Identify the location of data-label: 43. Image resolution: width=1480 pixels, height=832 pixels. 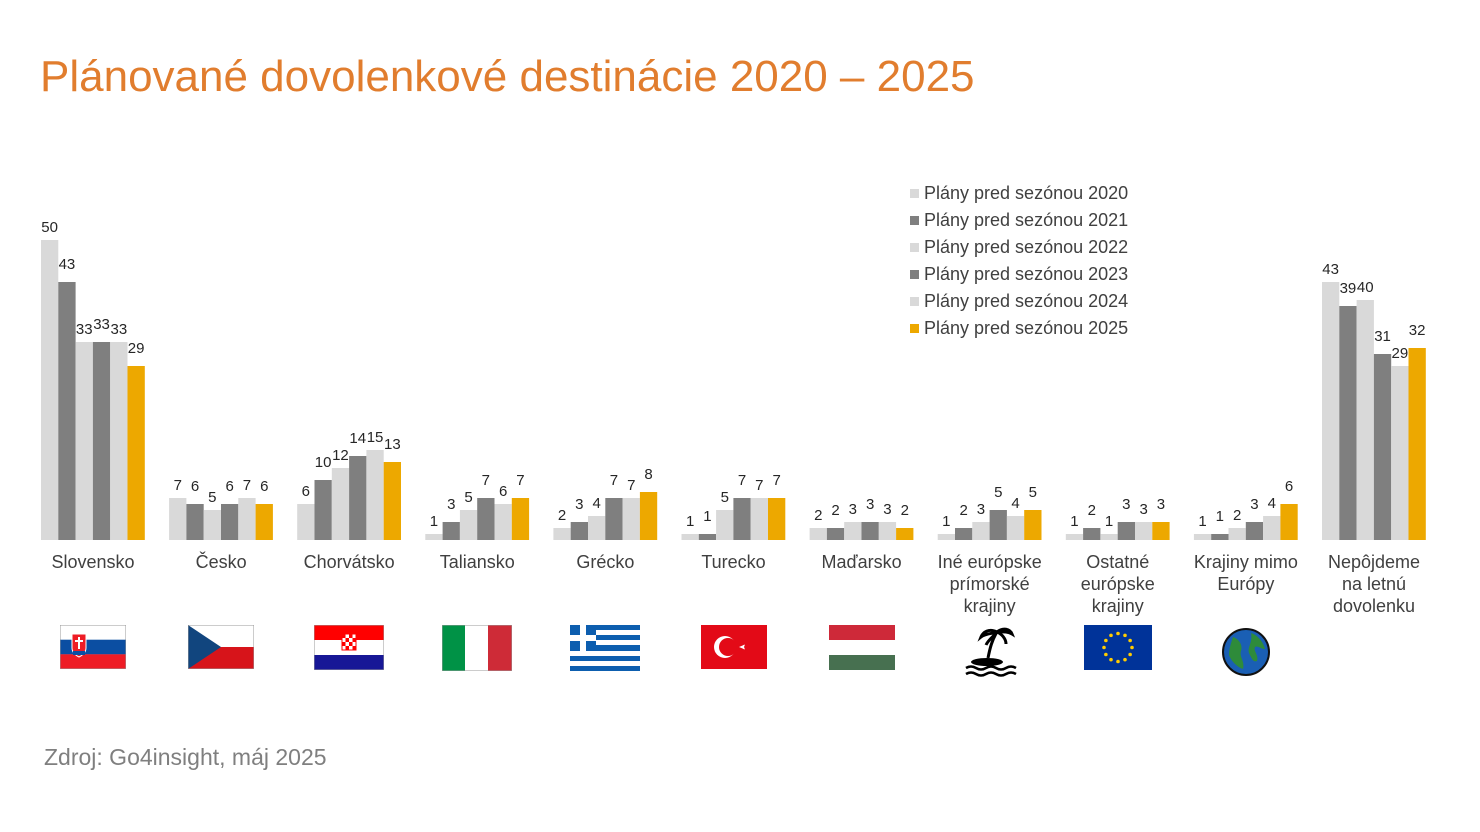
(67, 264).